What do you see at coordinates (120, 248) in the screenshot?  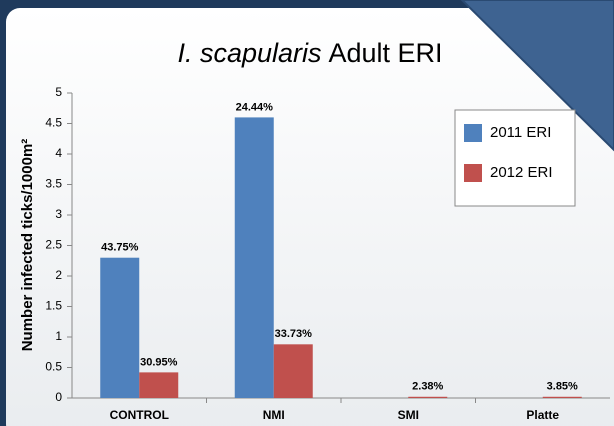 I see `bar-annotation: 43.75%` at bounding box center [120, 248].